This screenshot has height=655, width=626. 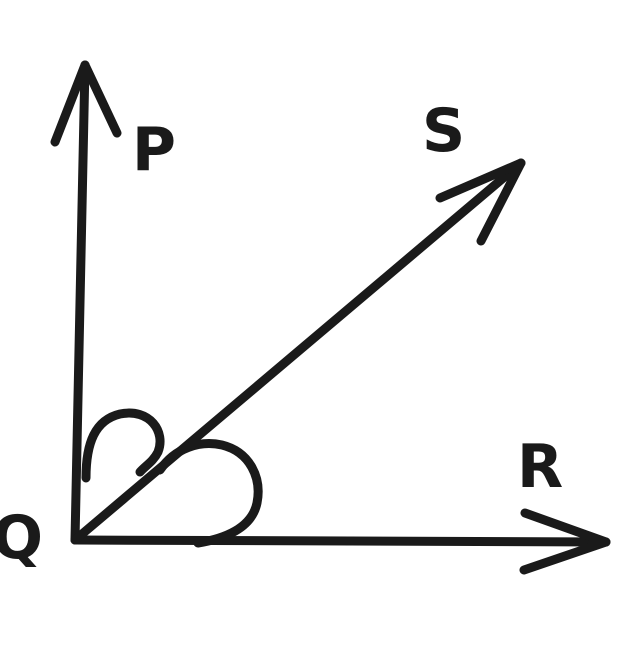 I want to click on angle-arc-sqr, so click(x=209, y=493).